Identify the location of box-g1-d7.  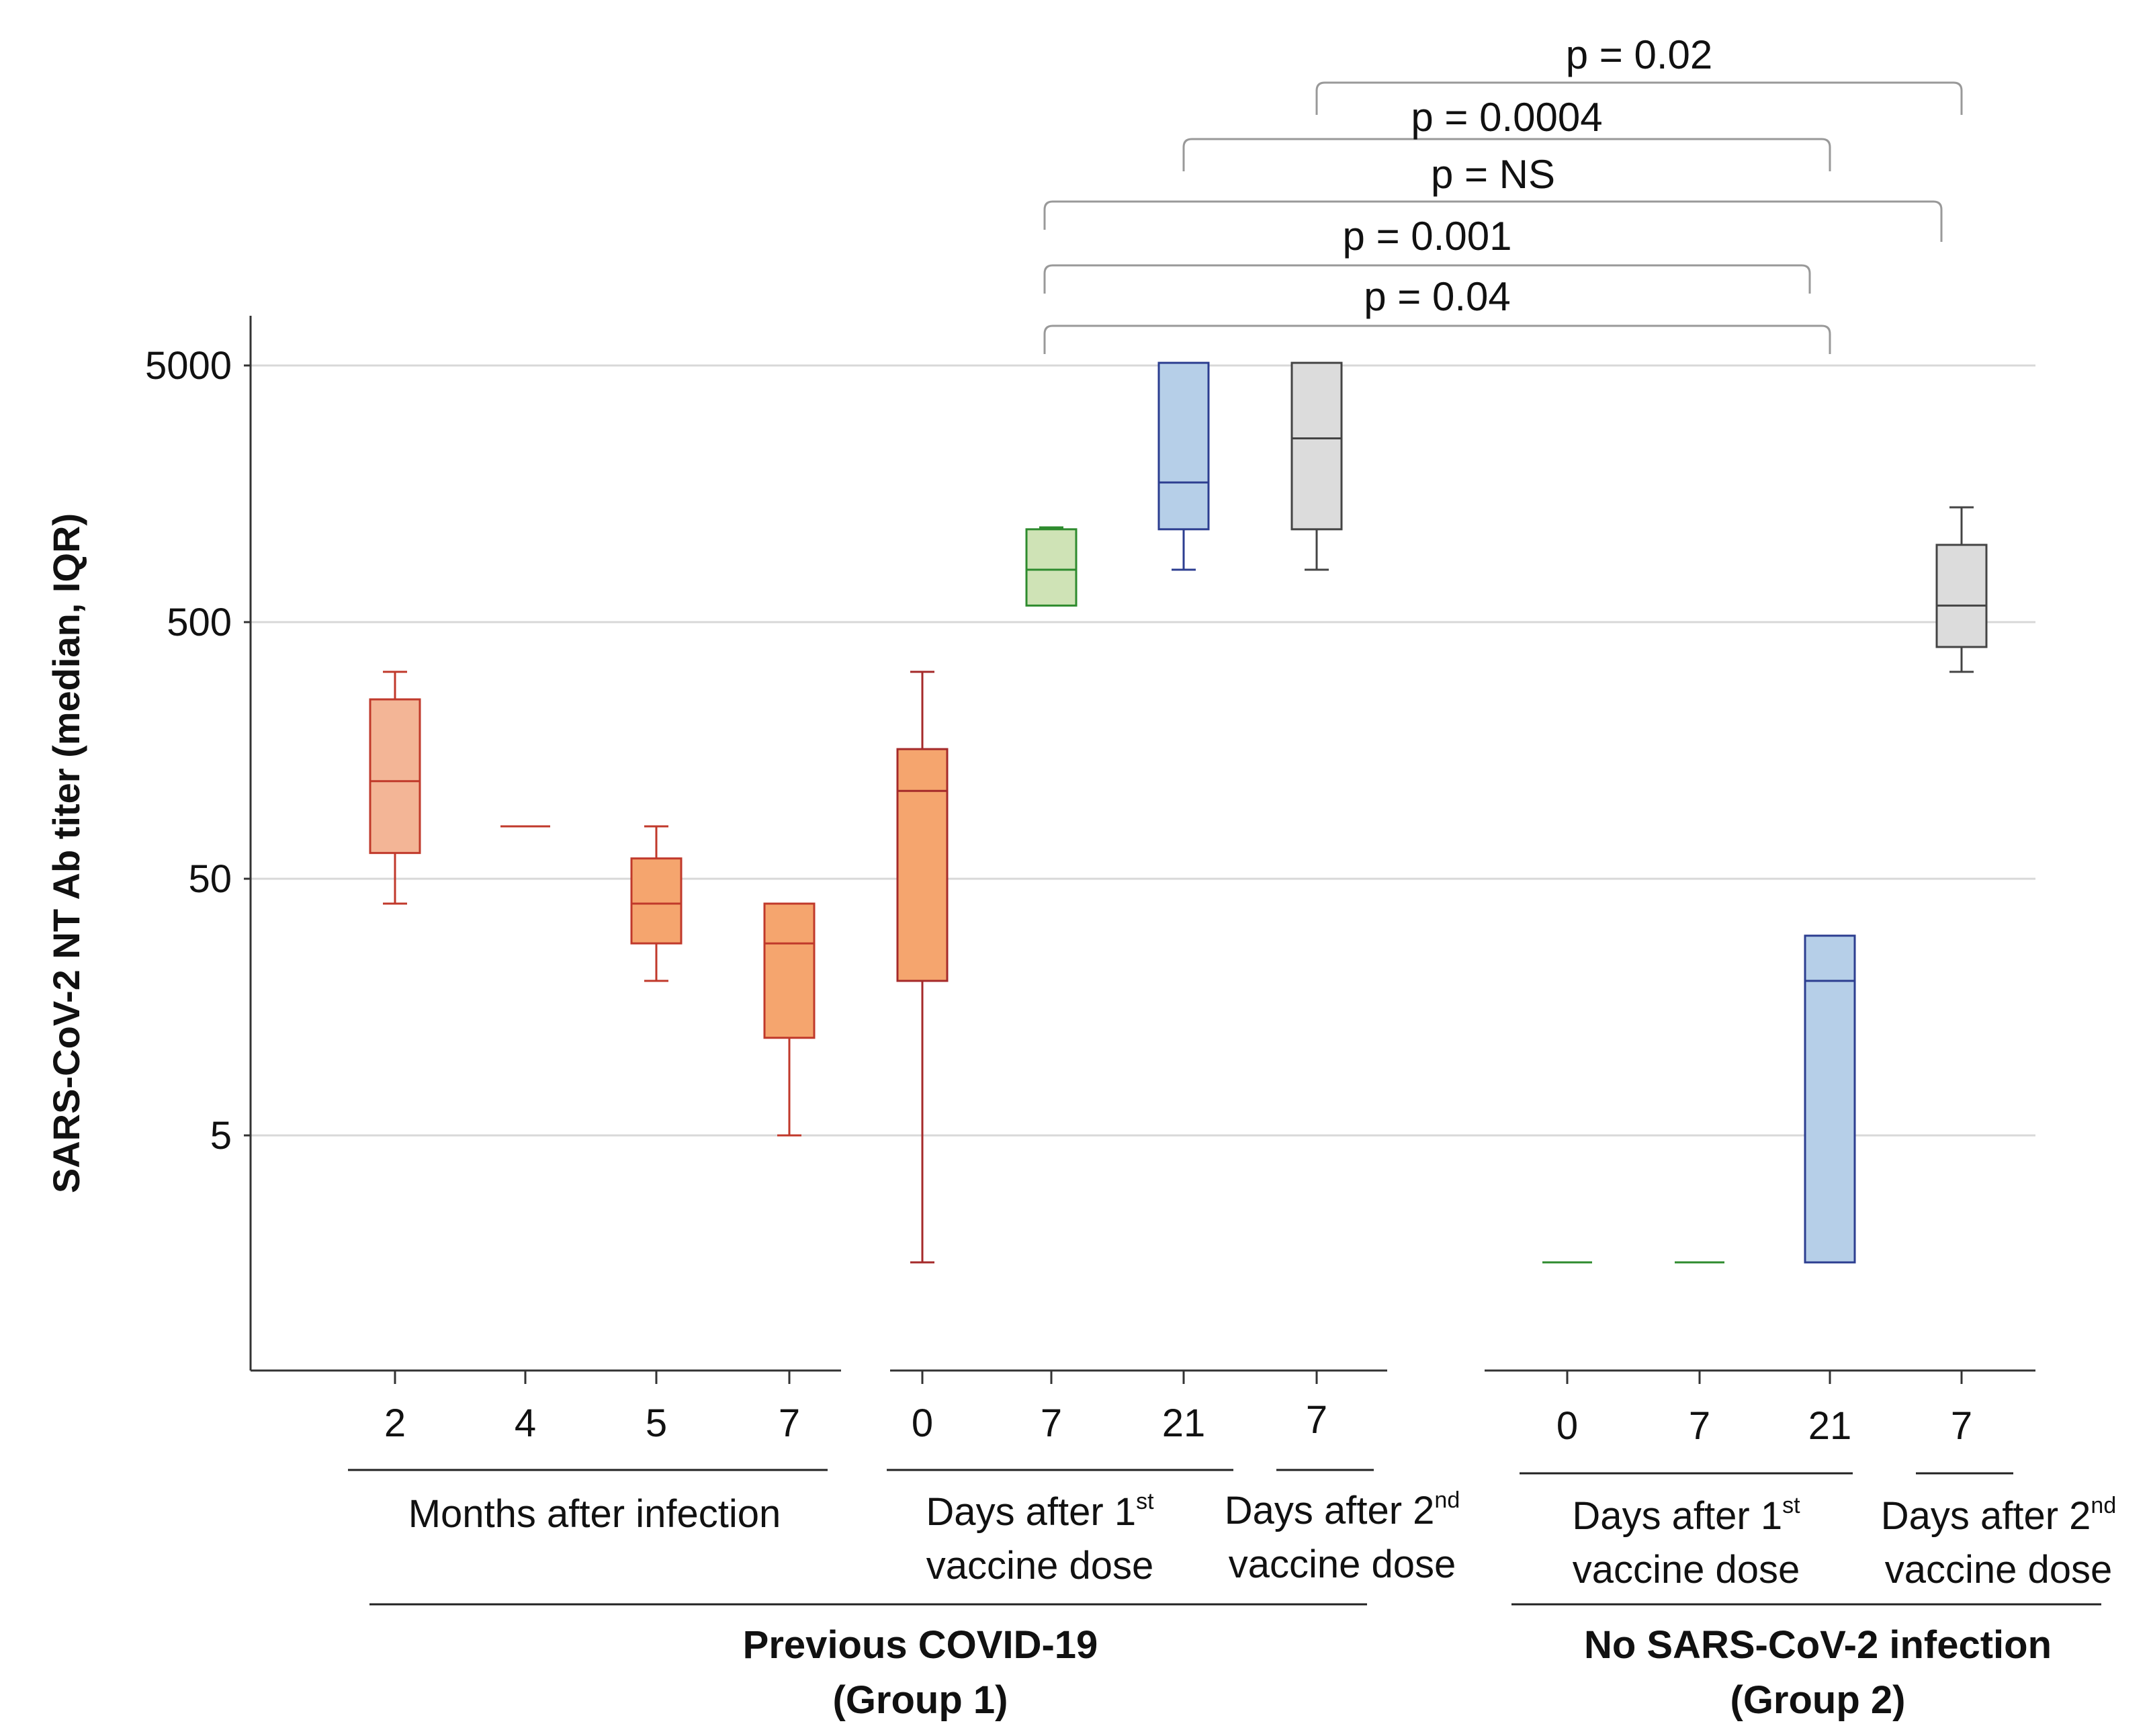
(1051, 566).